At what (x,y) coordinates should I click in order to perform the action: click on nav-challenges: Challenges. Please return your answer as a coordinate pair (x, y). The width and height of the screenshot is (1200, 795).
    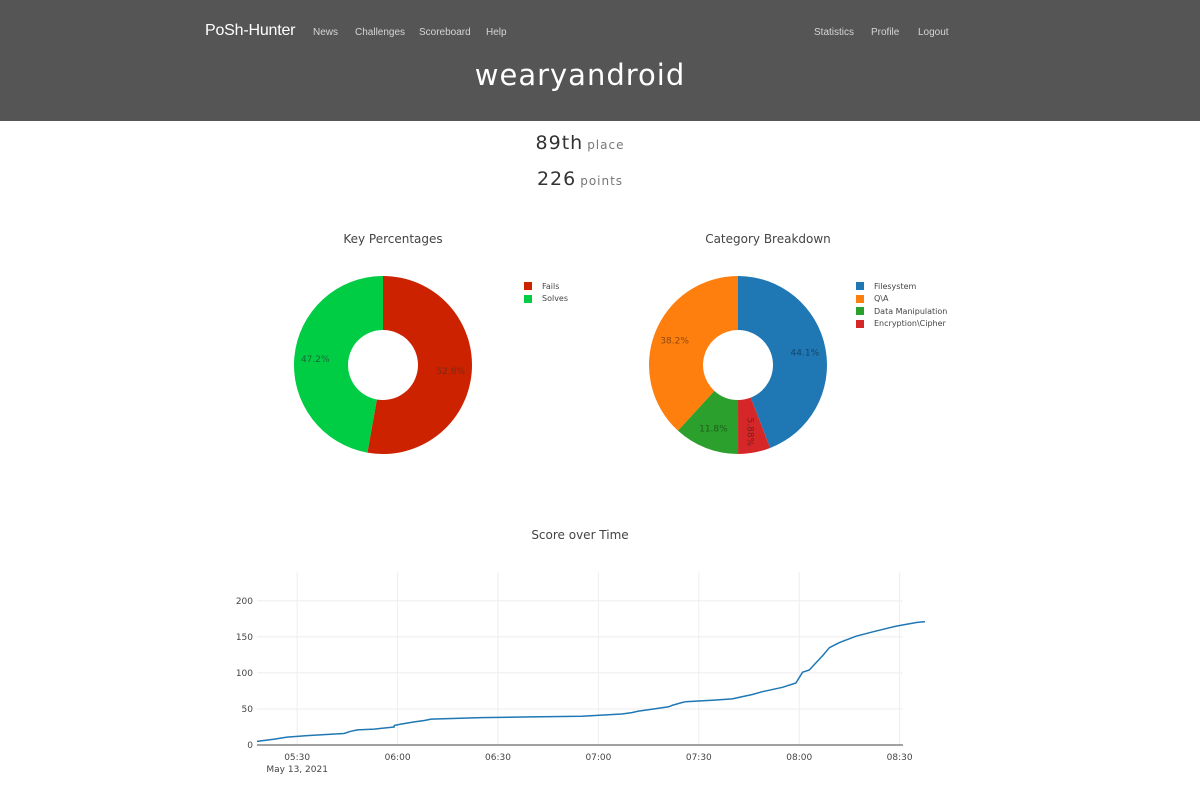
    Looking at the image, I should click on (380, 32).